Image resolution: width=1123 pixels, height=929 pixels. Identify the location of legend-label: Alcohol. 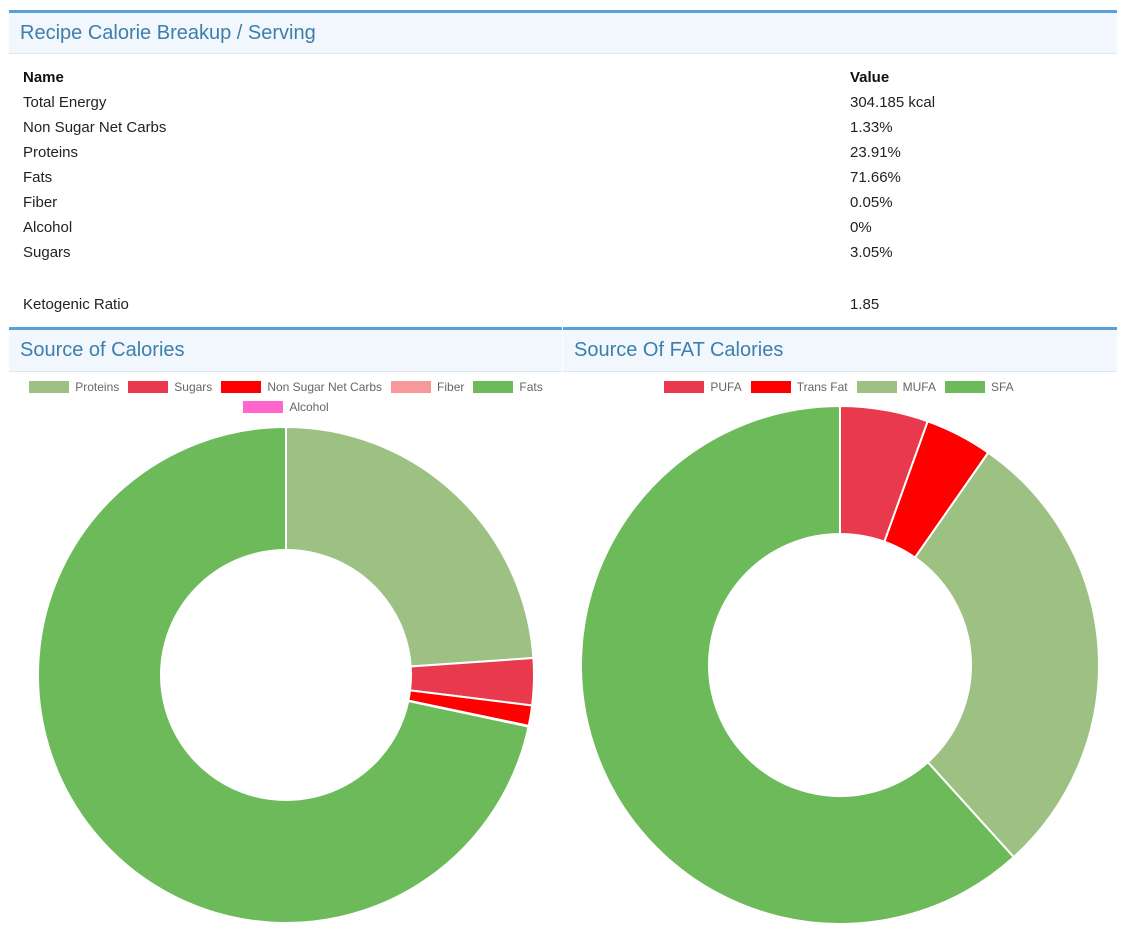
(309, 407).